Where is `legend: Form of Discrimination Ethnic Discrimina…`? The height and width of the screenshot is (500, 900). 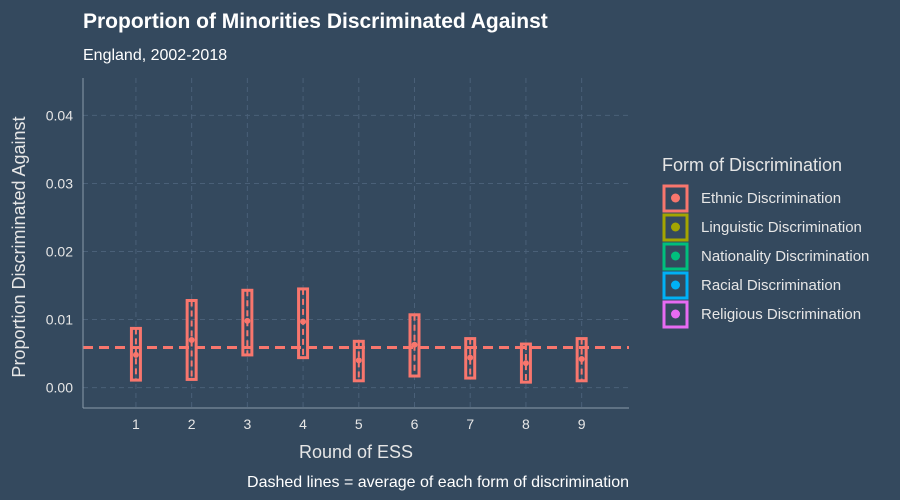
legend: Form of Discrimination Ethnic Discrimina… is located at coordinates (765, 242).